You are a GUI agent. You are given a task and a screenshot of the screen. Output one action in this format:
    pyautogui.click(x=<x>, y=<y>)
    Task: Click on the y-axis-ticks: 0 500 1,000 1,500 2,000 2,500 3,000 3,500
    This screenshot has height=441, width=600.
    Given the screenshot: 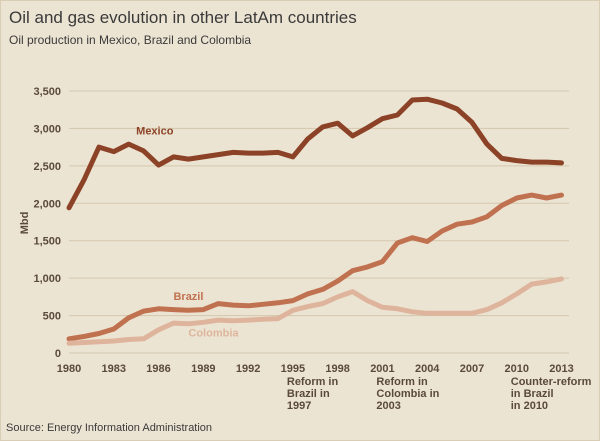 What is the action you would take?
    pyautogui.click(x=47, y=223)
    